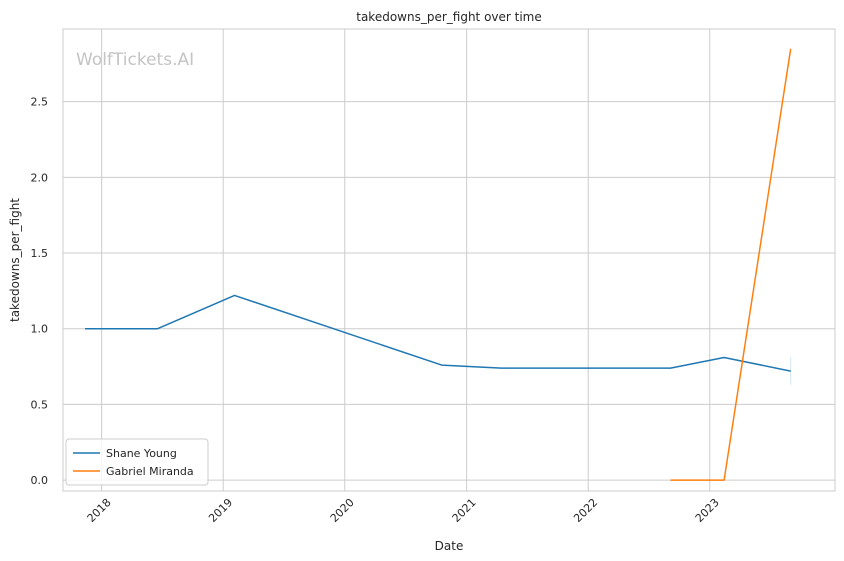  I want to click on y-tick-labels: 0.0 0.5 1.0 1.5 2.0 2.5, so click(40, 291).